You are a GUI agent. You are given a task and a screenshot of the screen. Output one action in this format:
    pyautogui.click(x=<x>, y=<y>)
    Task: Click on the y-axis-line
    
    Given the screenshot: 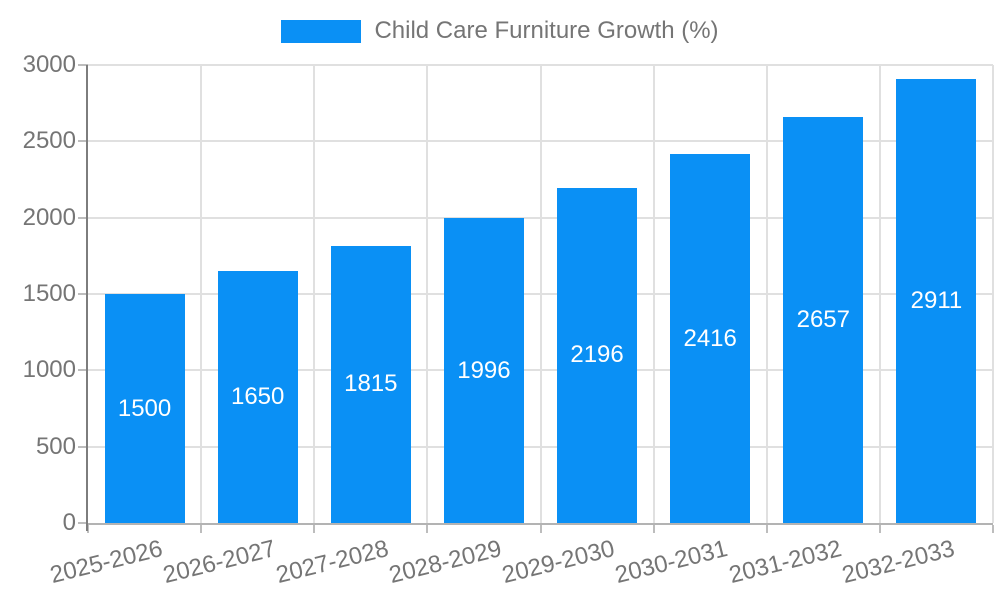 What is the action you would take?
    pyautogui.click(x=87, y=298)
    